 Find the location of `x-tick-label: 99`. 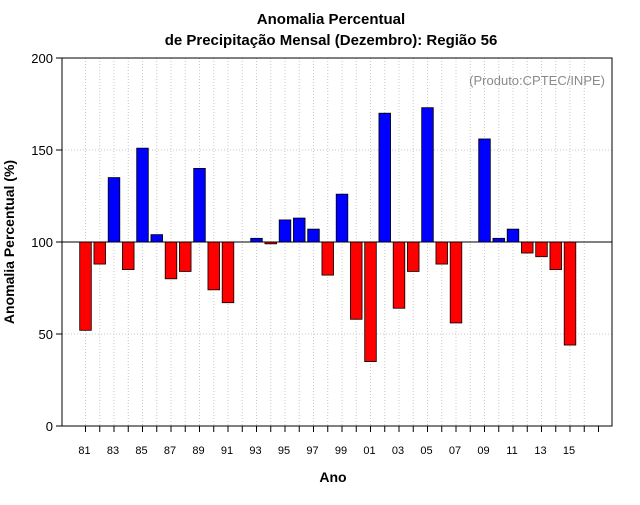

x-tick-label: 99 is located at coordinates (341, 451).